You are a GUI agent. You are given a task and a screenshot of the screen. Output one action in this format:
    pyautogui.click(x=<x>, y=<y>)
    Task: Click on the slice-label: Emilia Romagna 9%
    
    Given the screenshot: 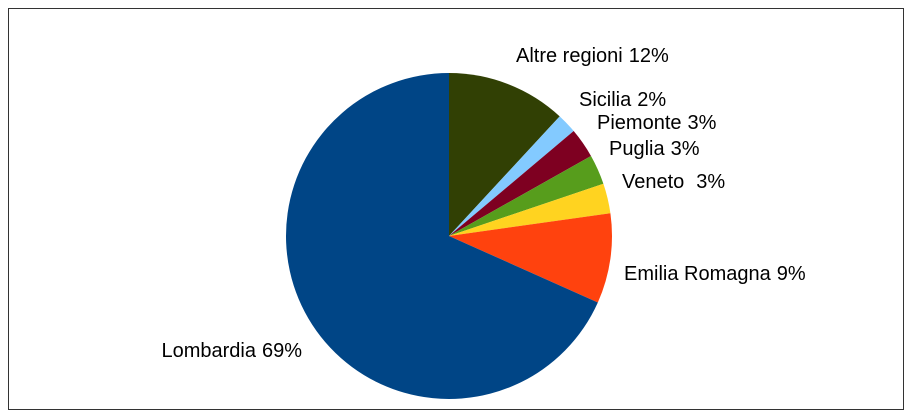 What is the action you would take?
    pyautogui.click(x=715, y=274)
    